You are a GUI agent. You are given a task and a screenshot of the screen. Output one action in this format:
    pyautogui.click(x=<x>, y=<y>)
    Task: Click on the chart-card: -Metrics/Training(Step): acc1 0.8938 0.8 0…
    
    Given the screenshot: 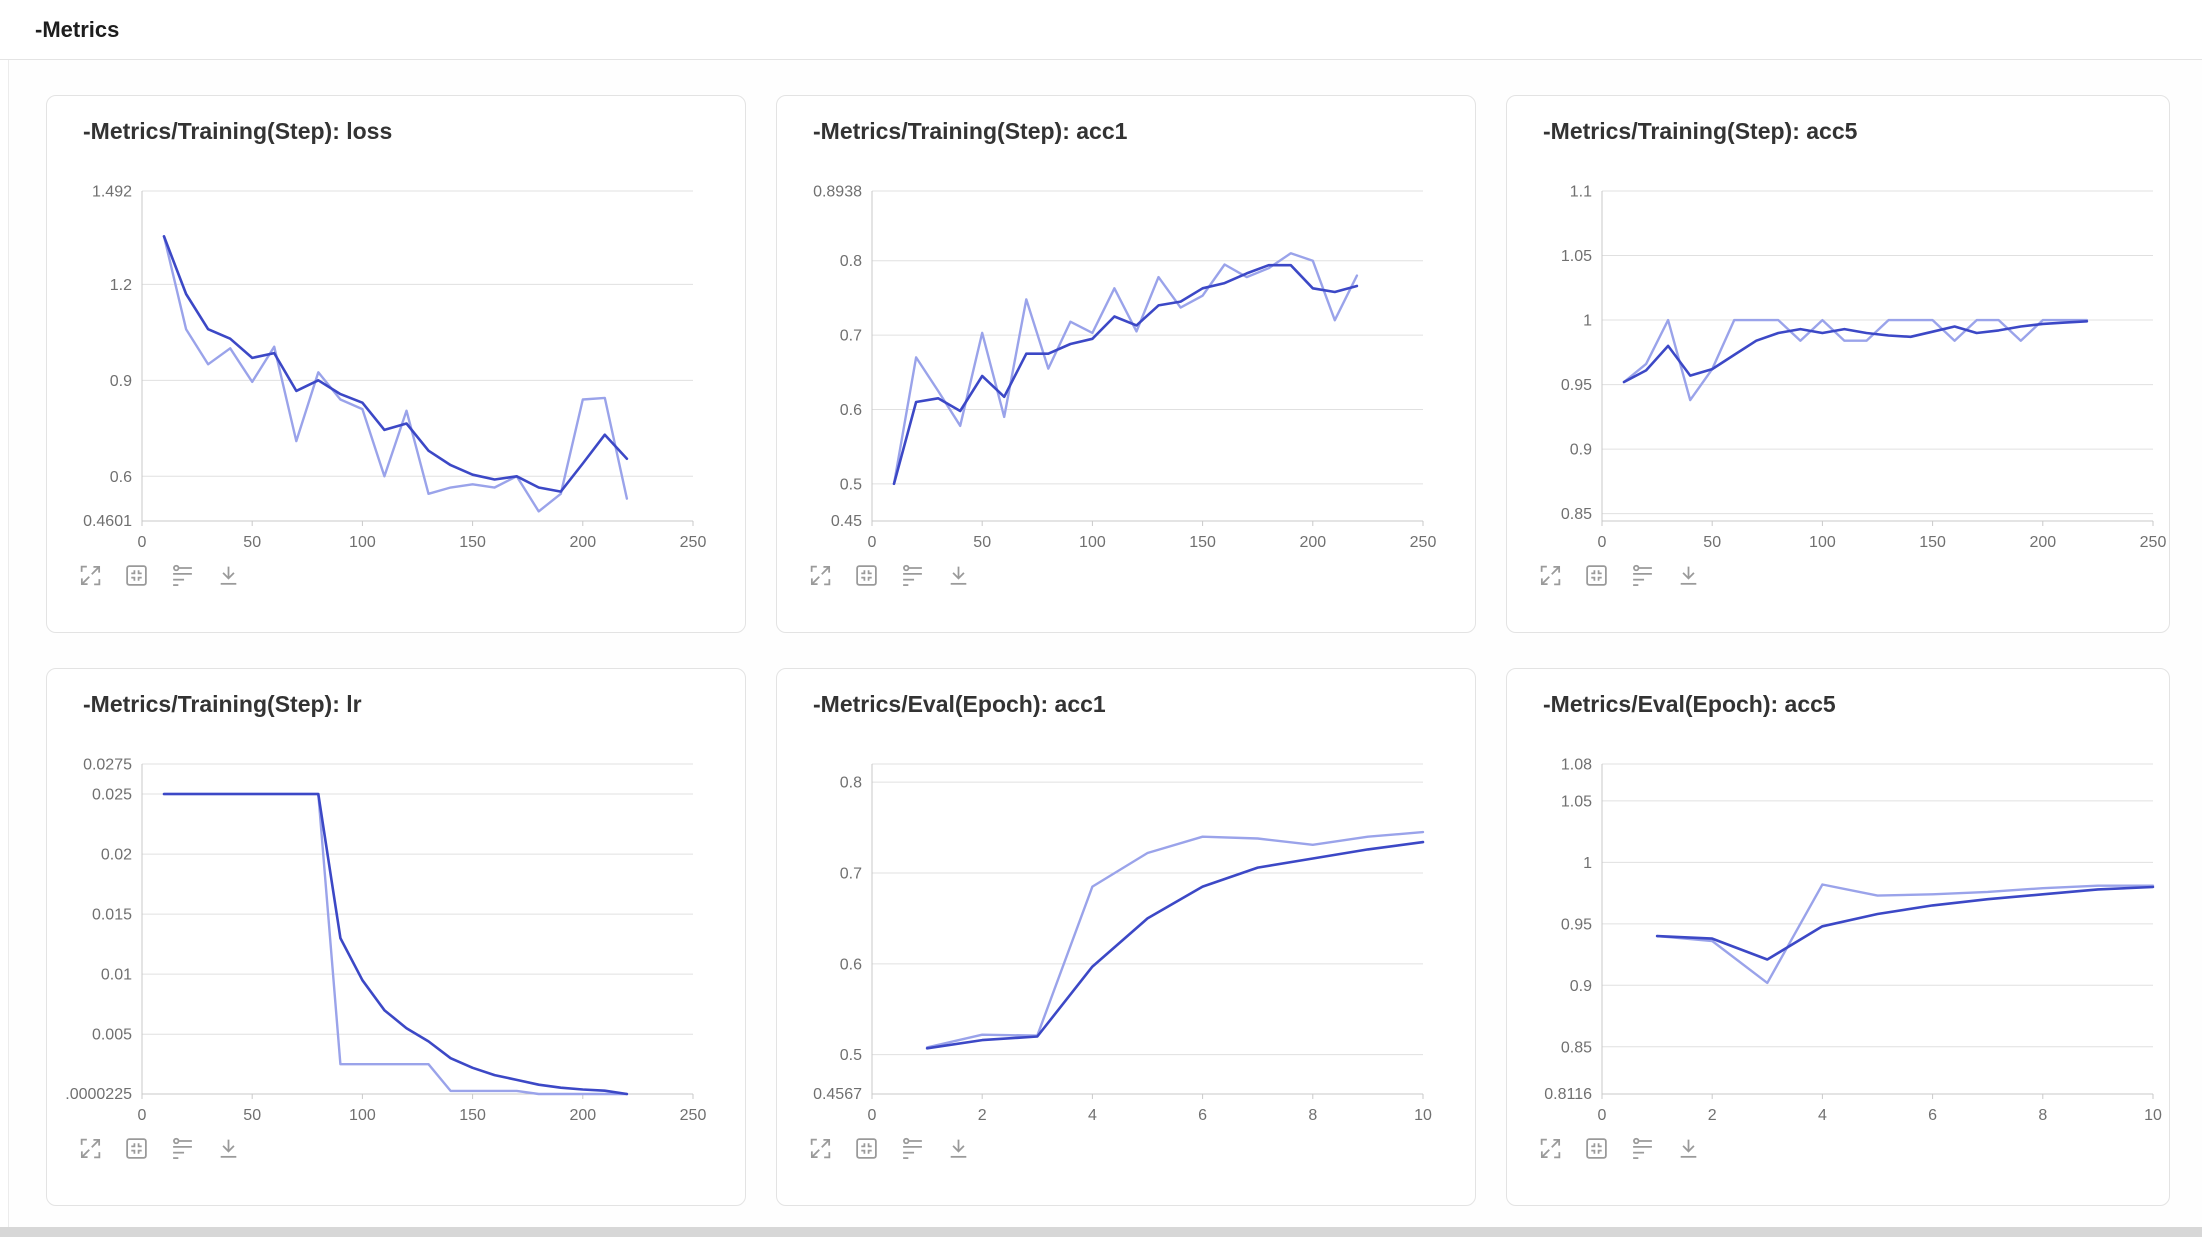 What is the action you would take?
    pyautogui.click(x=1126, y=364)
    